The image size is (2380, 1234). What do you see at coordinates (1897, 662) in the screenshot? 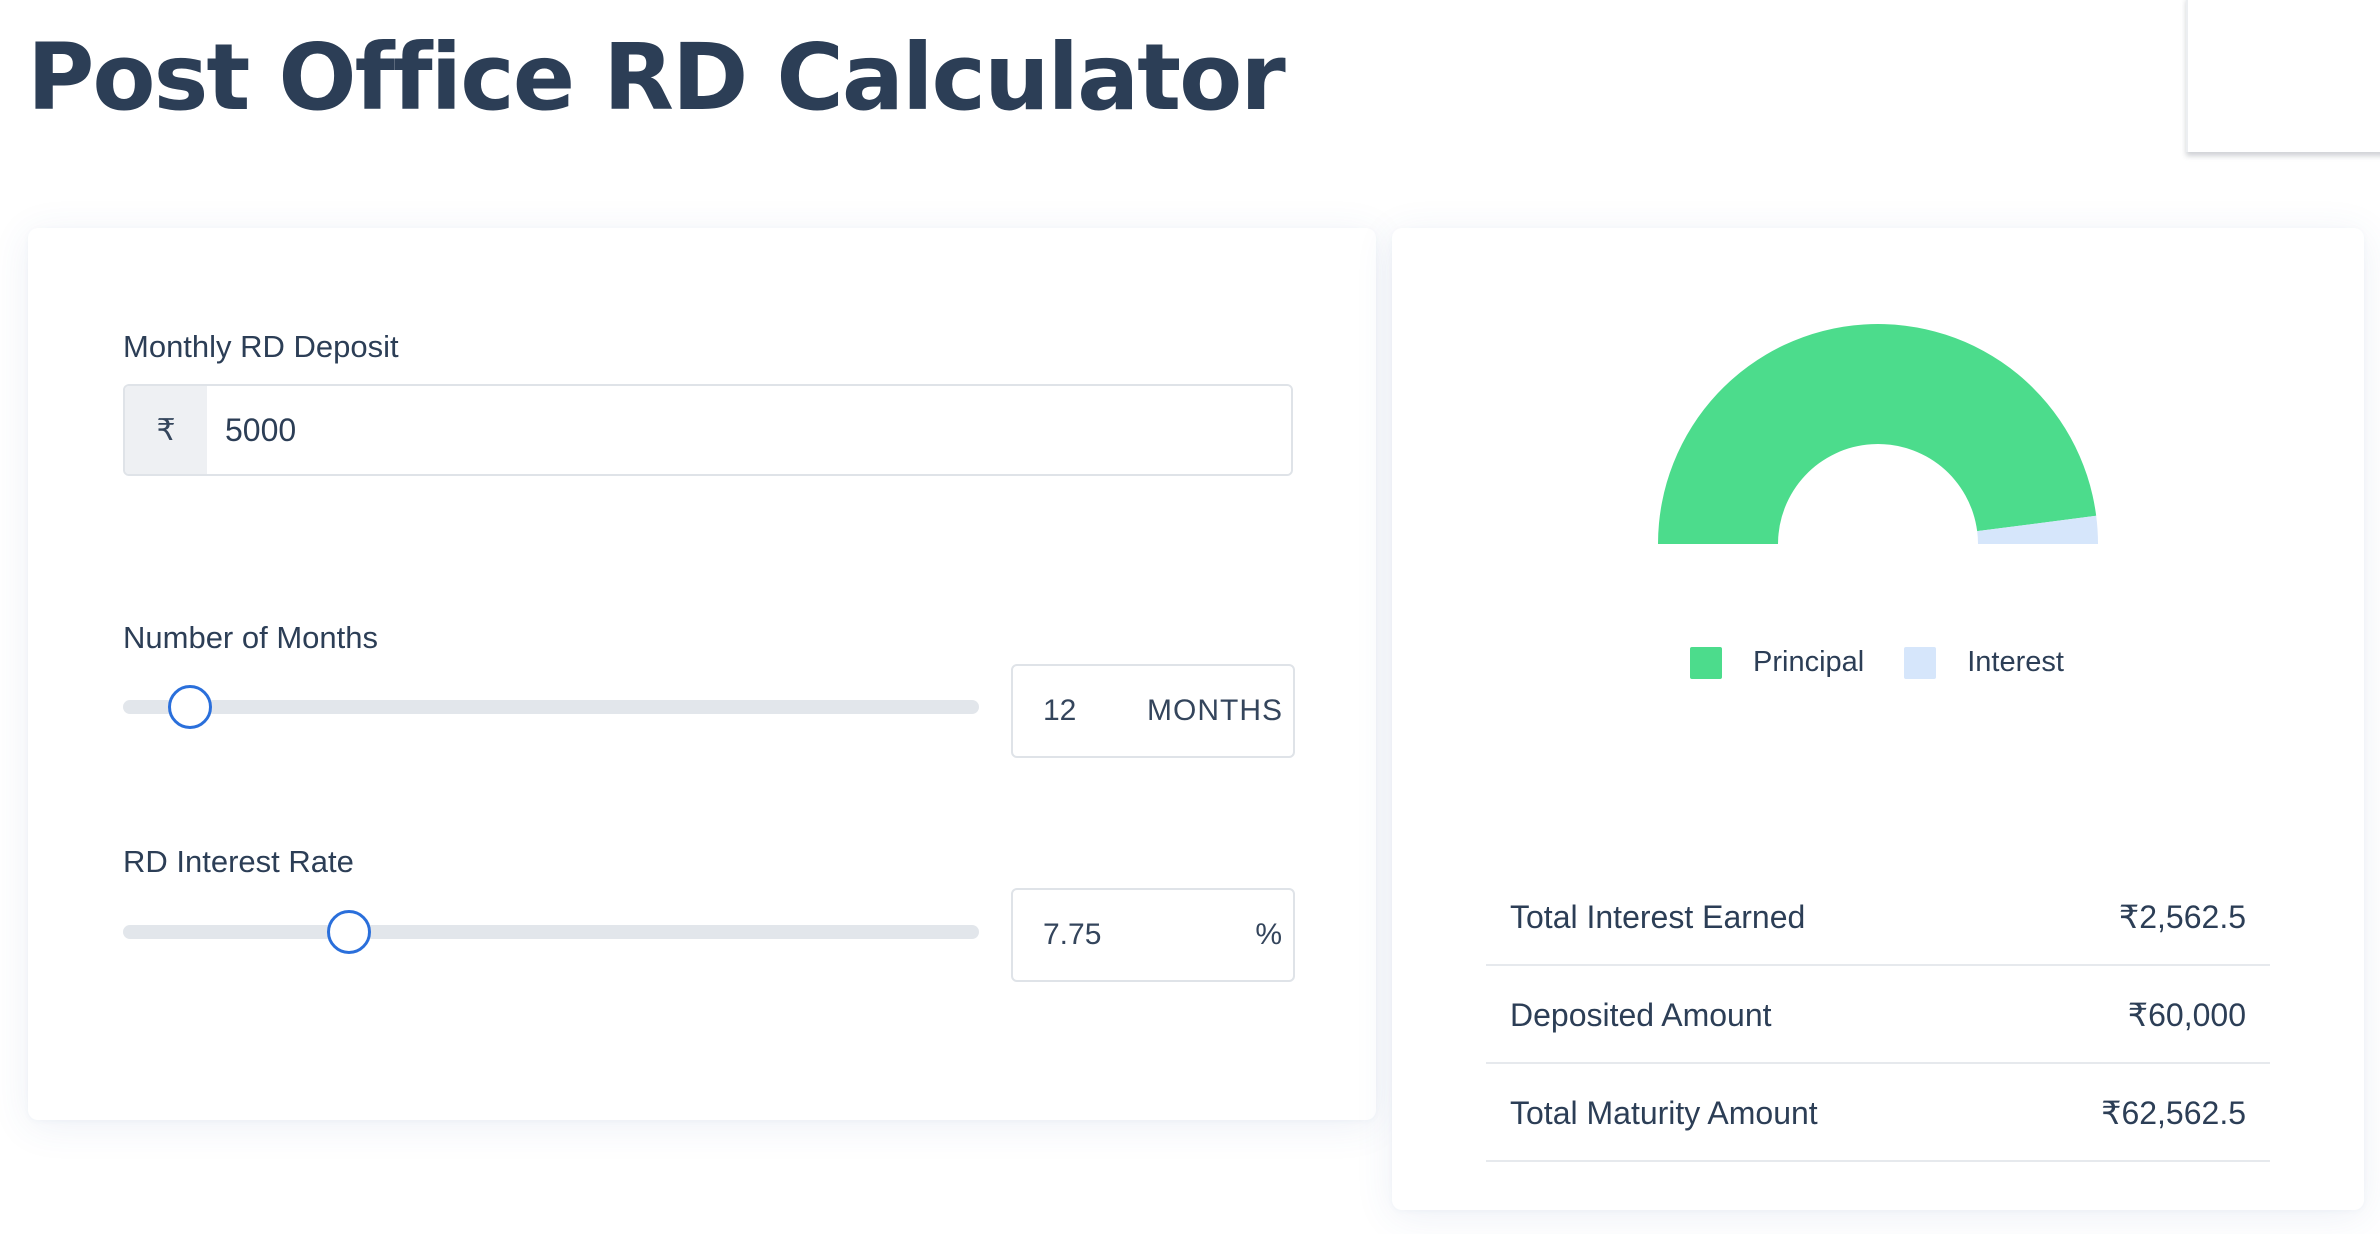
I see `chart-legend: Principal Interest` at bounding box center [1897, 662].